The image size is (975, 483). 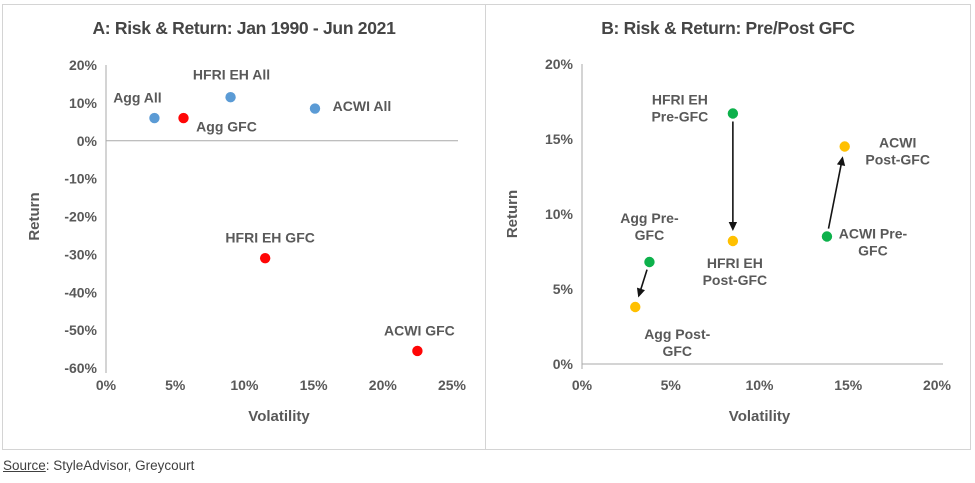 What do you see at coordinates (226, 127) in the screenshot?
I see `agg-gfc-label: Agg GFC` at bounding box center [226, 127].